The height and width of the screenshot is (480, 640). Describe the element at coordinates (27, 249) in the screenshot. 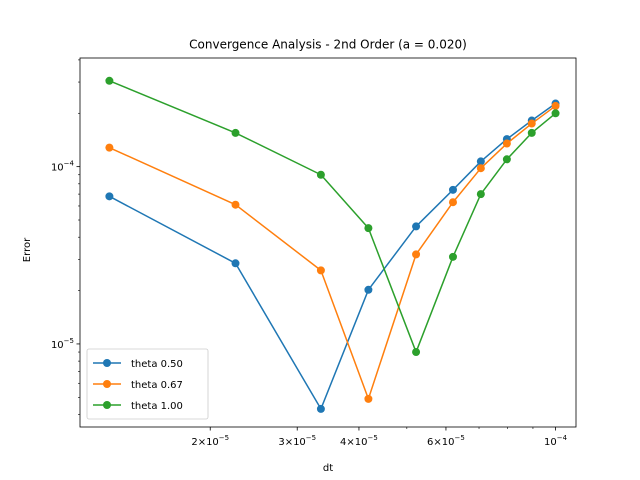

I see `y-axis-label: Error` at that location.